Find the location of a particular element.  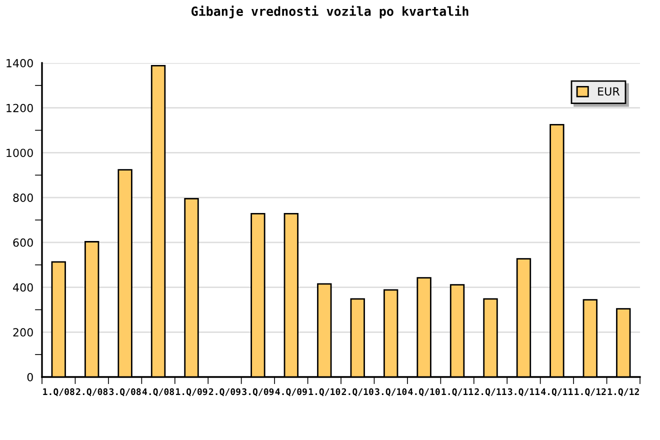

x-tick-label: 3.Q/10 is located at coordinates (391, 392).